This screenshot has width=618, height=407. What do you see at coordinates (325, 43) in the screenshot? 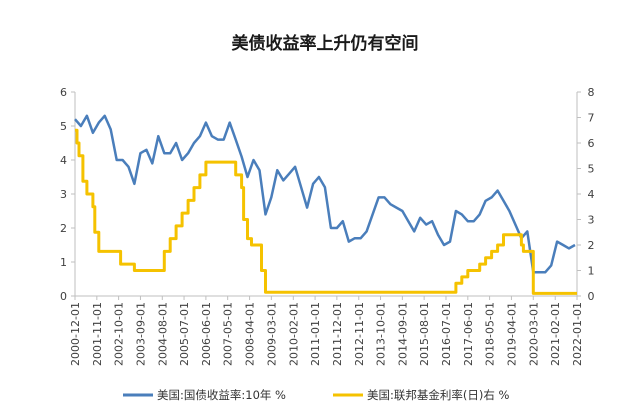
I see `chart-title: 美债收益率上升仍有空间` at bounding box center [325, 43].